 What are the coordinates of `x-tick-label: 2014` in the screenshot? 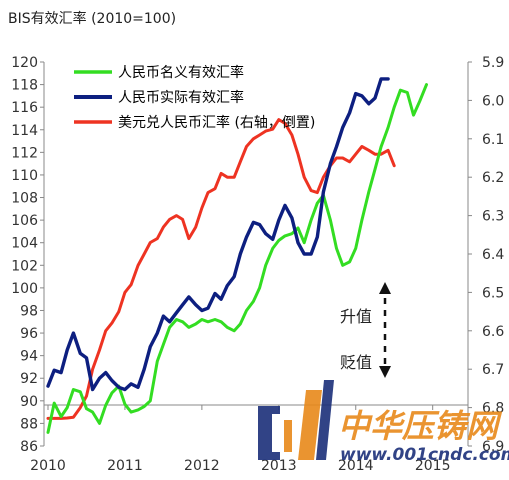 It's located at (356, 466).